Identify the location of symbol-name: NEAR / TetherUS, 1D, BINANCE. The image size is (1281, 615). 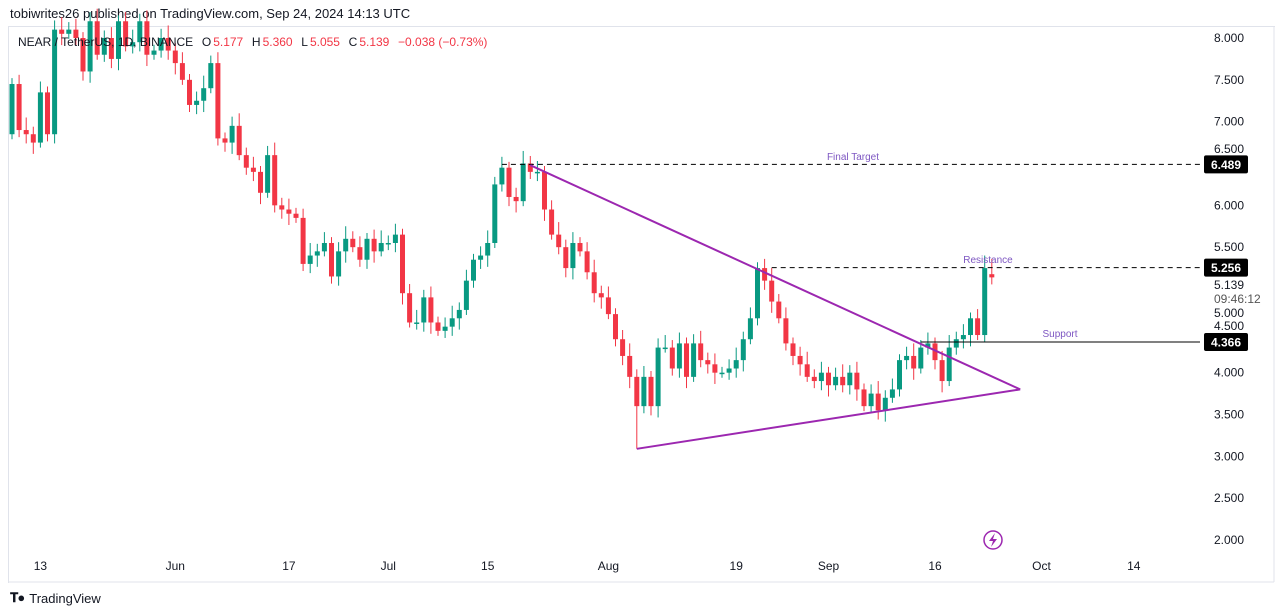
(106, 42).